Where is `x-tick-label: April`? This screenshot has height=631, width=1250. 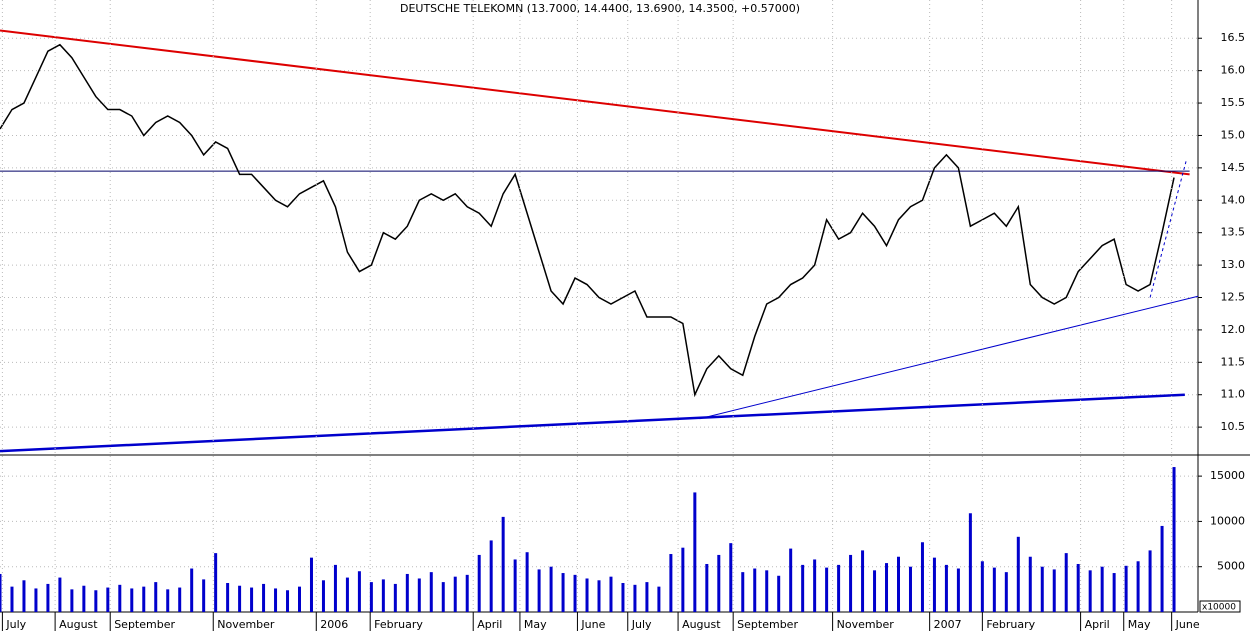 x-tick-label: April is located at coordinates (1097, 624).